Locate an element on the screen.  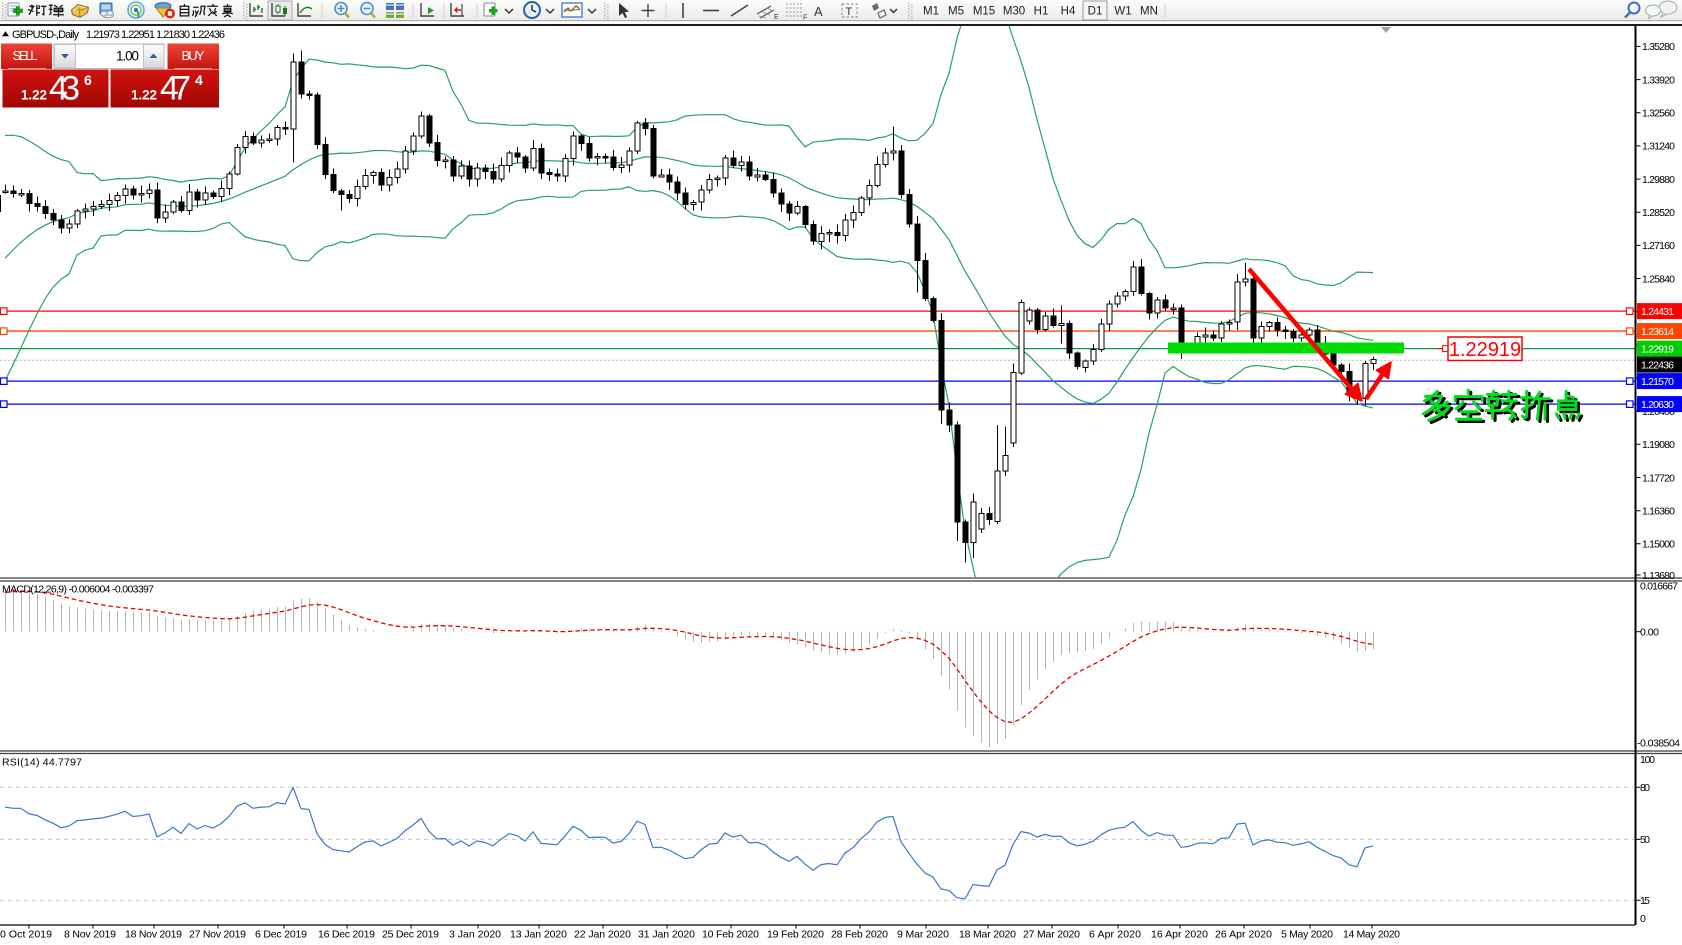
svg-text: 28 Feb 2020 is located at coordinates (859, 935).